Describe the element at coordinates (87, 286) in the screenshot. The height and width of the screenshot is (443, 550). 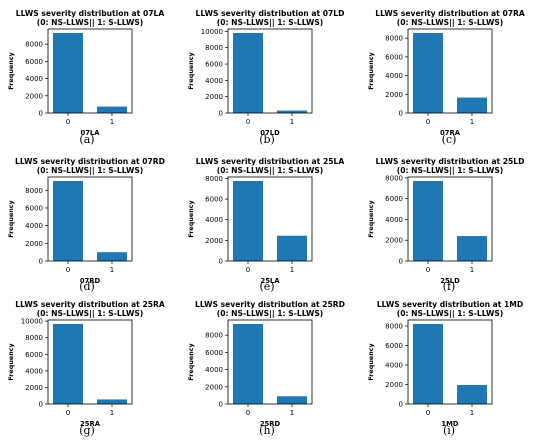
I see `panel-caption: (d)` at that location.